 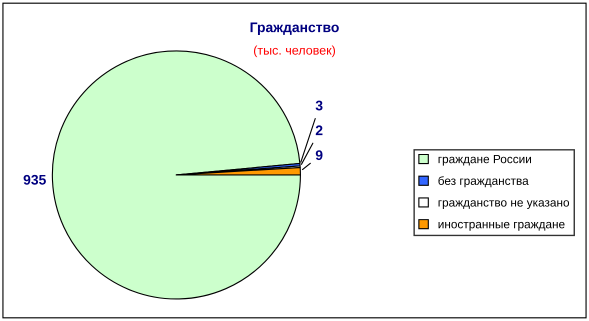 I want to click on data-label: 935, so click(x=35, y=179).